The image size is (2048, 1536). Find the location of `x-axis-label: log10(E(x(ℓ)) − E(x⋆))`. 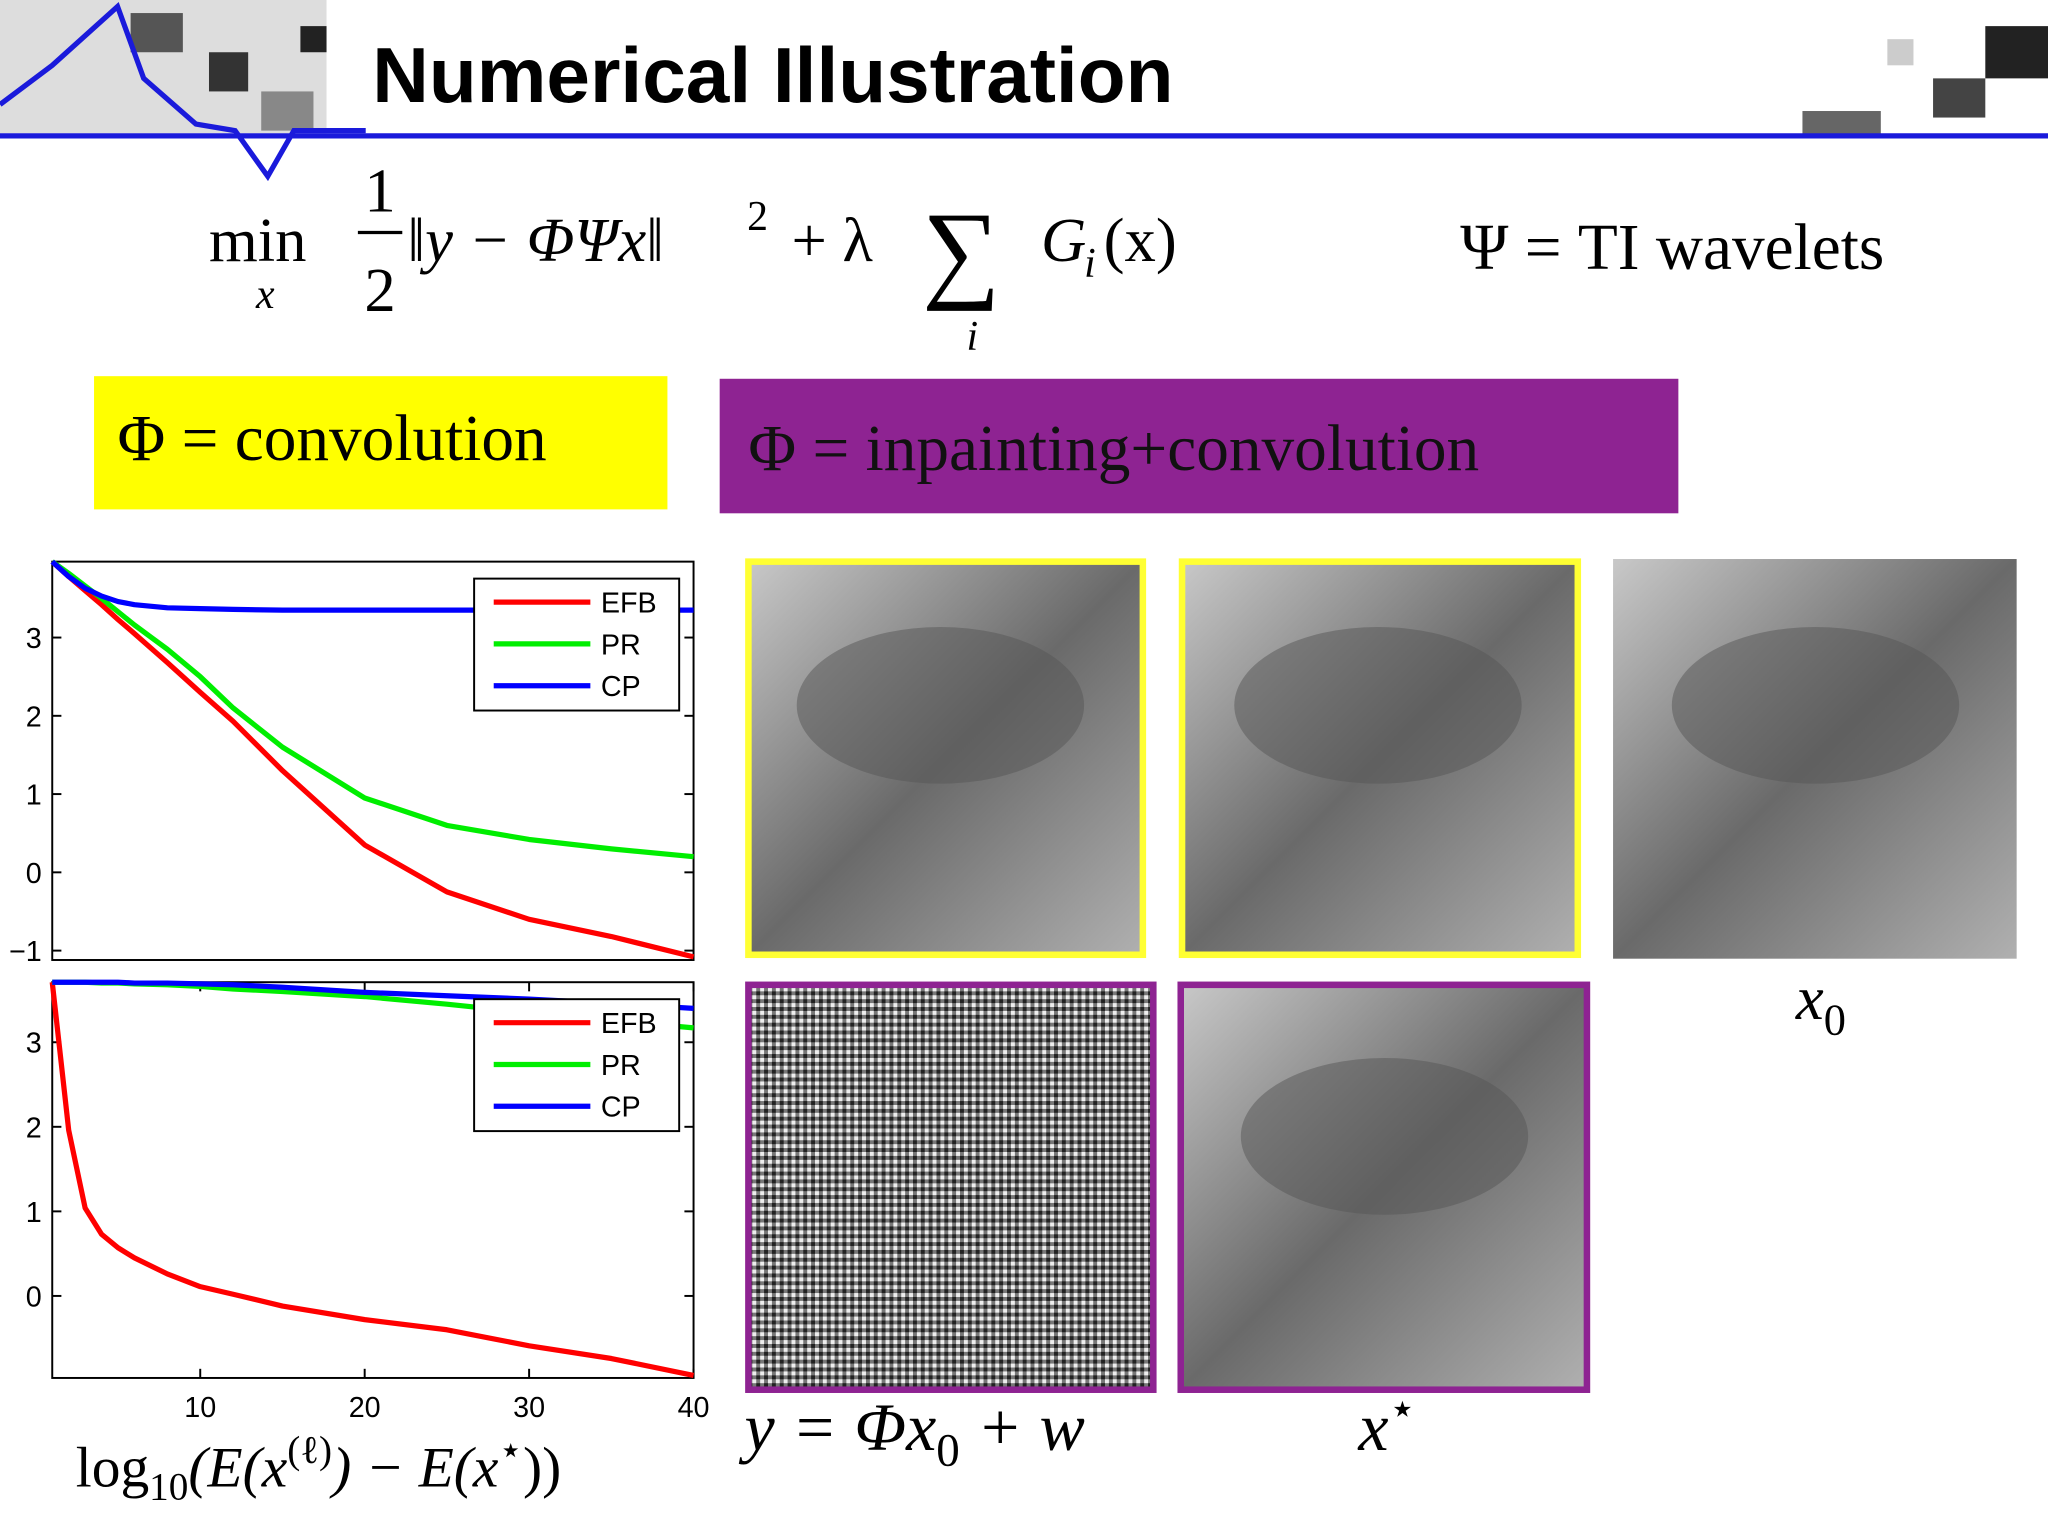

x-axis-label: log10(E(x(ℓ)) − E(x⋆)) is located at coordinates (318, 1469).